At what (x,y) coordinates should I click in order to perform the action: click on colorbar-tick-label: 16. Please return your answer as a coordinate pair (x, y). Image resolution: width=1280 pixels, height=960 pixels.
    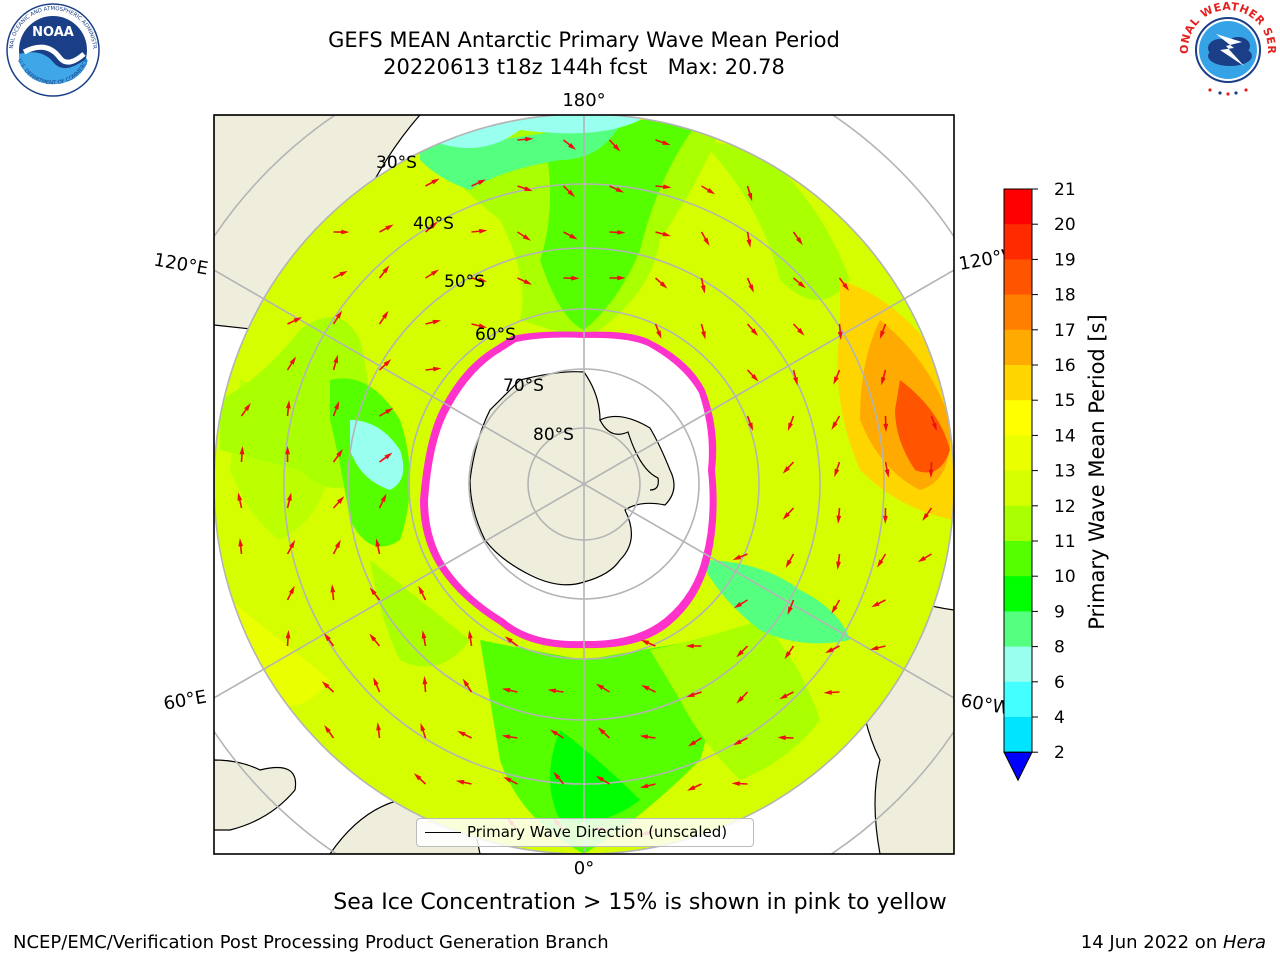
    Looking at the image, I should click on (1065, 366).